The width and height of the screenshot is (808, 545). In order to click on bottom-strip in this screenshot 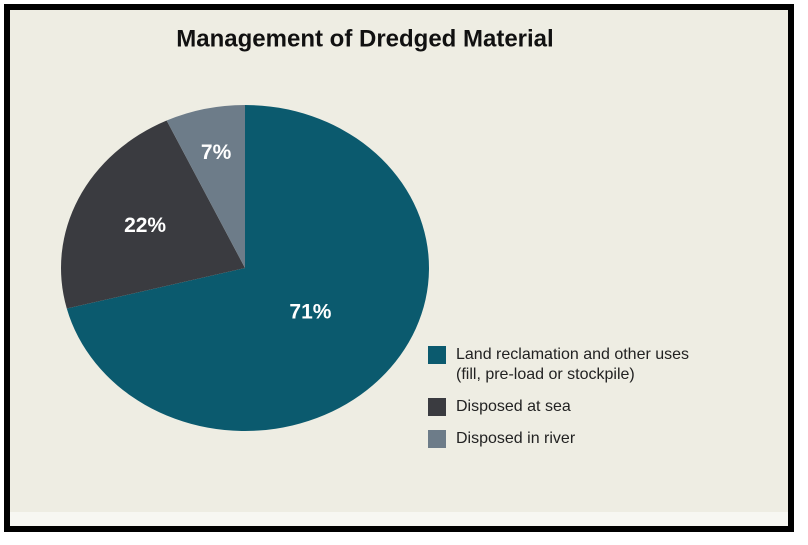, I will do `click(399, 519)`.